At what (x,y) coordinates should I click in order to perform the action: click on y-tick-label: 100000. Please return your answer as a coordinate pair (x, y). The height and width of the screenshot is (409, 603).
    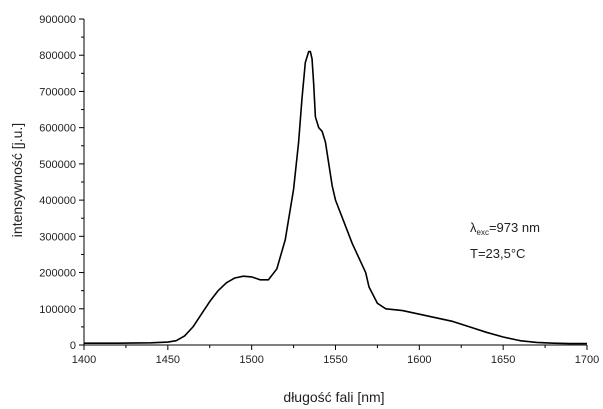
    Looking at the image, I should click on (57, 310).